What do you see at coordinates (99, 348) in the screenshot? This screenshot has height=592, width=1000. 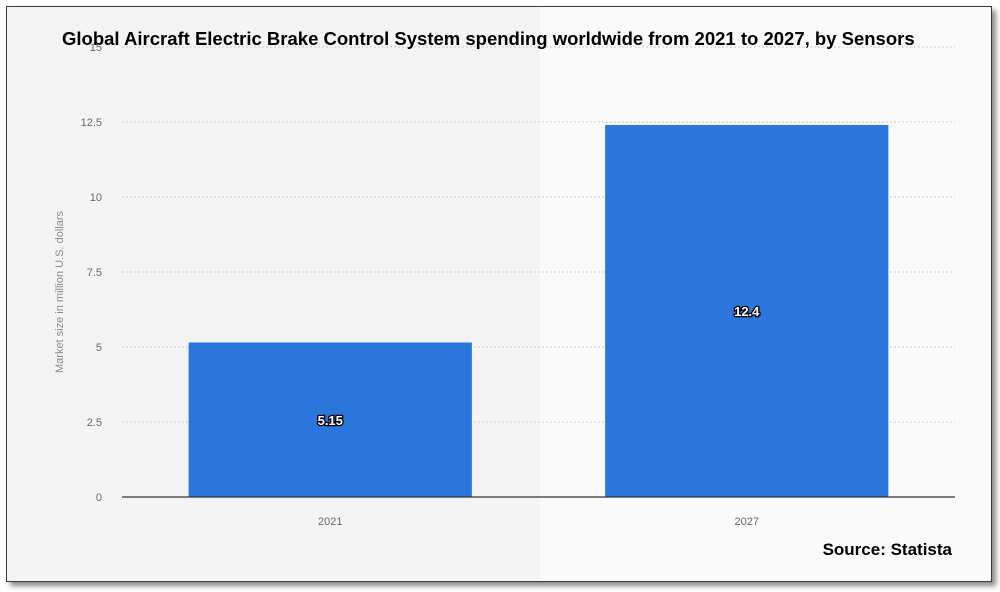 I see `y-tick-label: 5` at bounding box center [99, 348].